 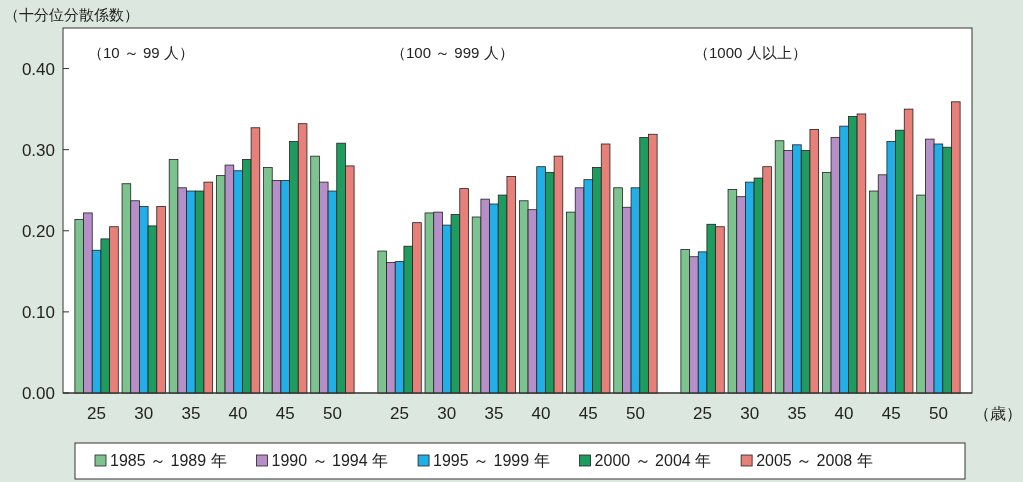 I want to click on legend-label: 2005 ～ 2008 年, so click(x=814, y=460).